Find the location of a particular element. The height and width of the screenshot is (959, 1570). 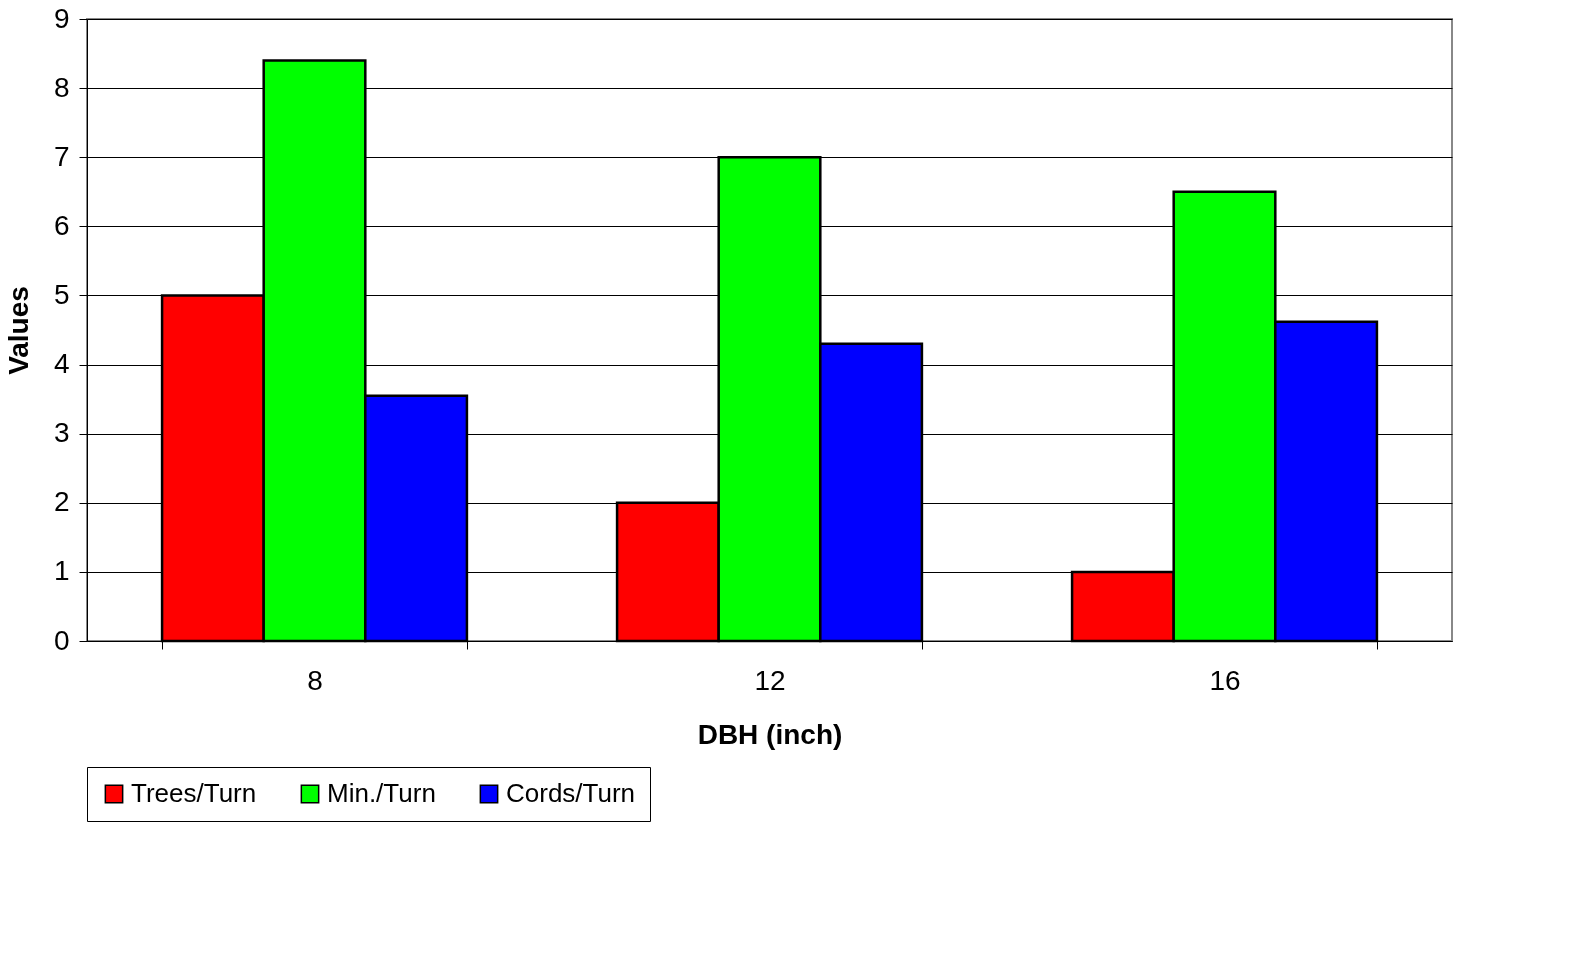

x-axis-title: DBH (inch) is located at coordinates (770, 734).